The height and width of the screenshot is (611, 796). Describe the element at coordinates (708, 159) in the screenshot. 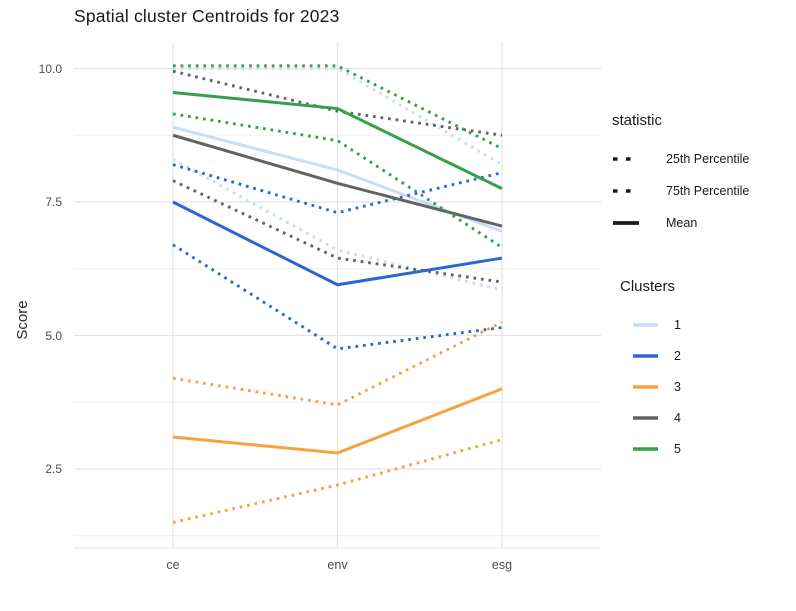

I see `legend-item-label: 25th Percentile` at that location.